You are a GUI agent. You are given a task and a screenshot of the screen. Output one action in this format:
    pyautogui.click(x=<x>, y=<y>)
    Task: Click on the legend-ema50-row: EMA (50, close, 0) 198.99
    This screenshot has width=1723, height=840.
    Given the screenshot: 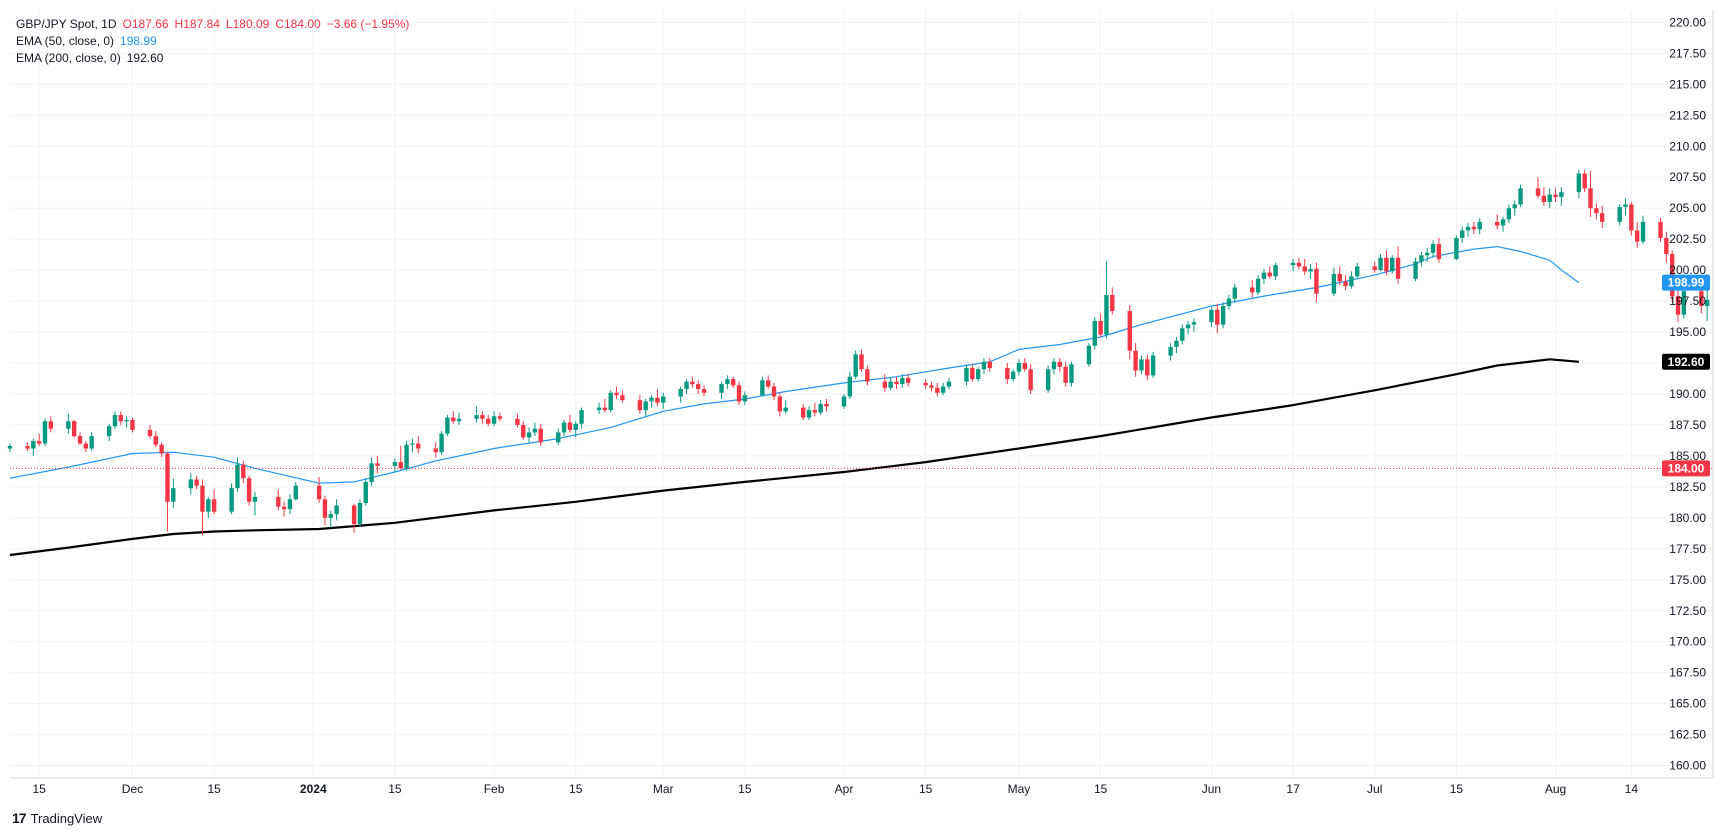 What is the action you would take?
    pyautogui.click(x=212, y=41)
    